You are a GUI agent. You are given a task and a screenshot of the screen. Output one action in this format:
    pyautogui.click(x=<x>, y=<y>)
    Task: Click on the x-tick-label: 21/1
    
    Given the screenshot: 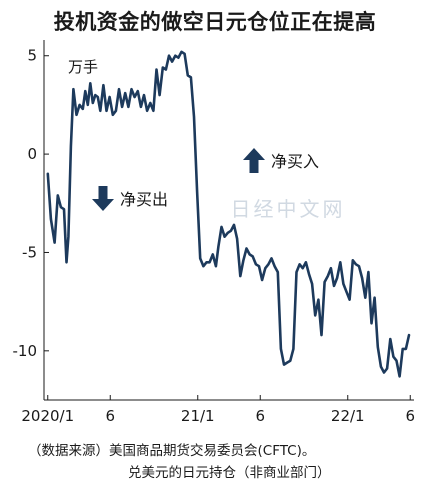 What is the action you would take?
    pyautogui.click(x=198, y=416)
    